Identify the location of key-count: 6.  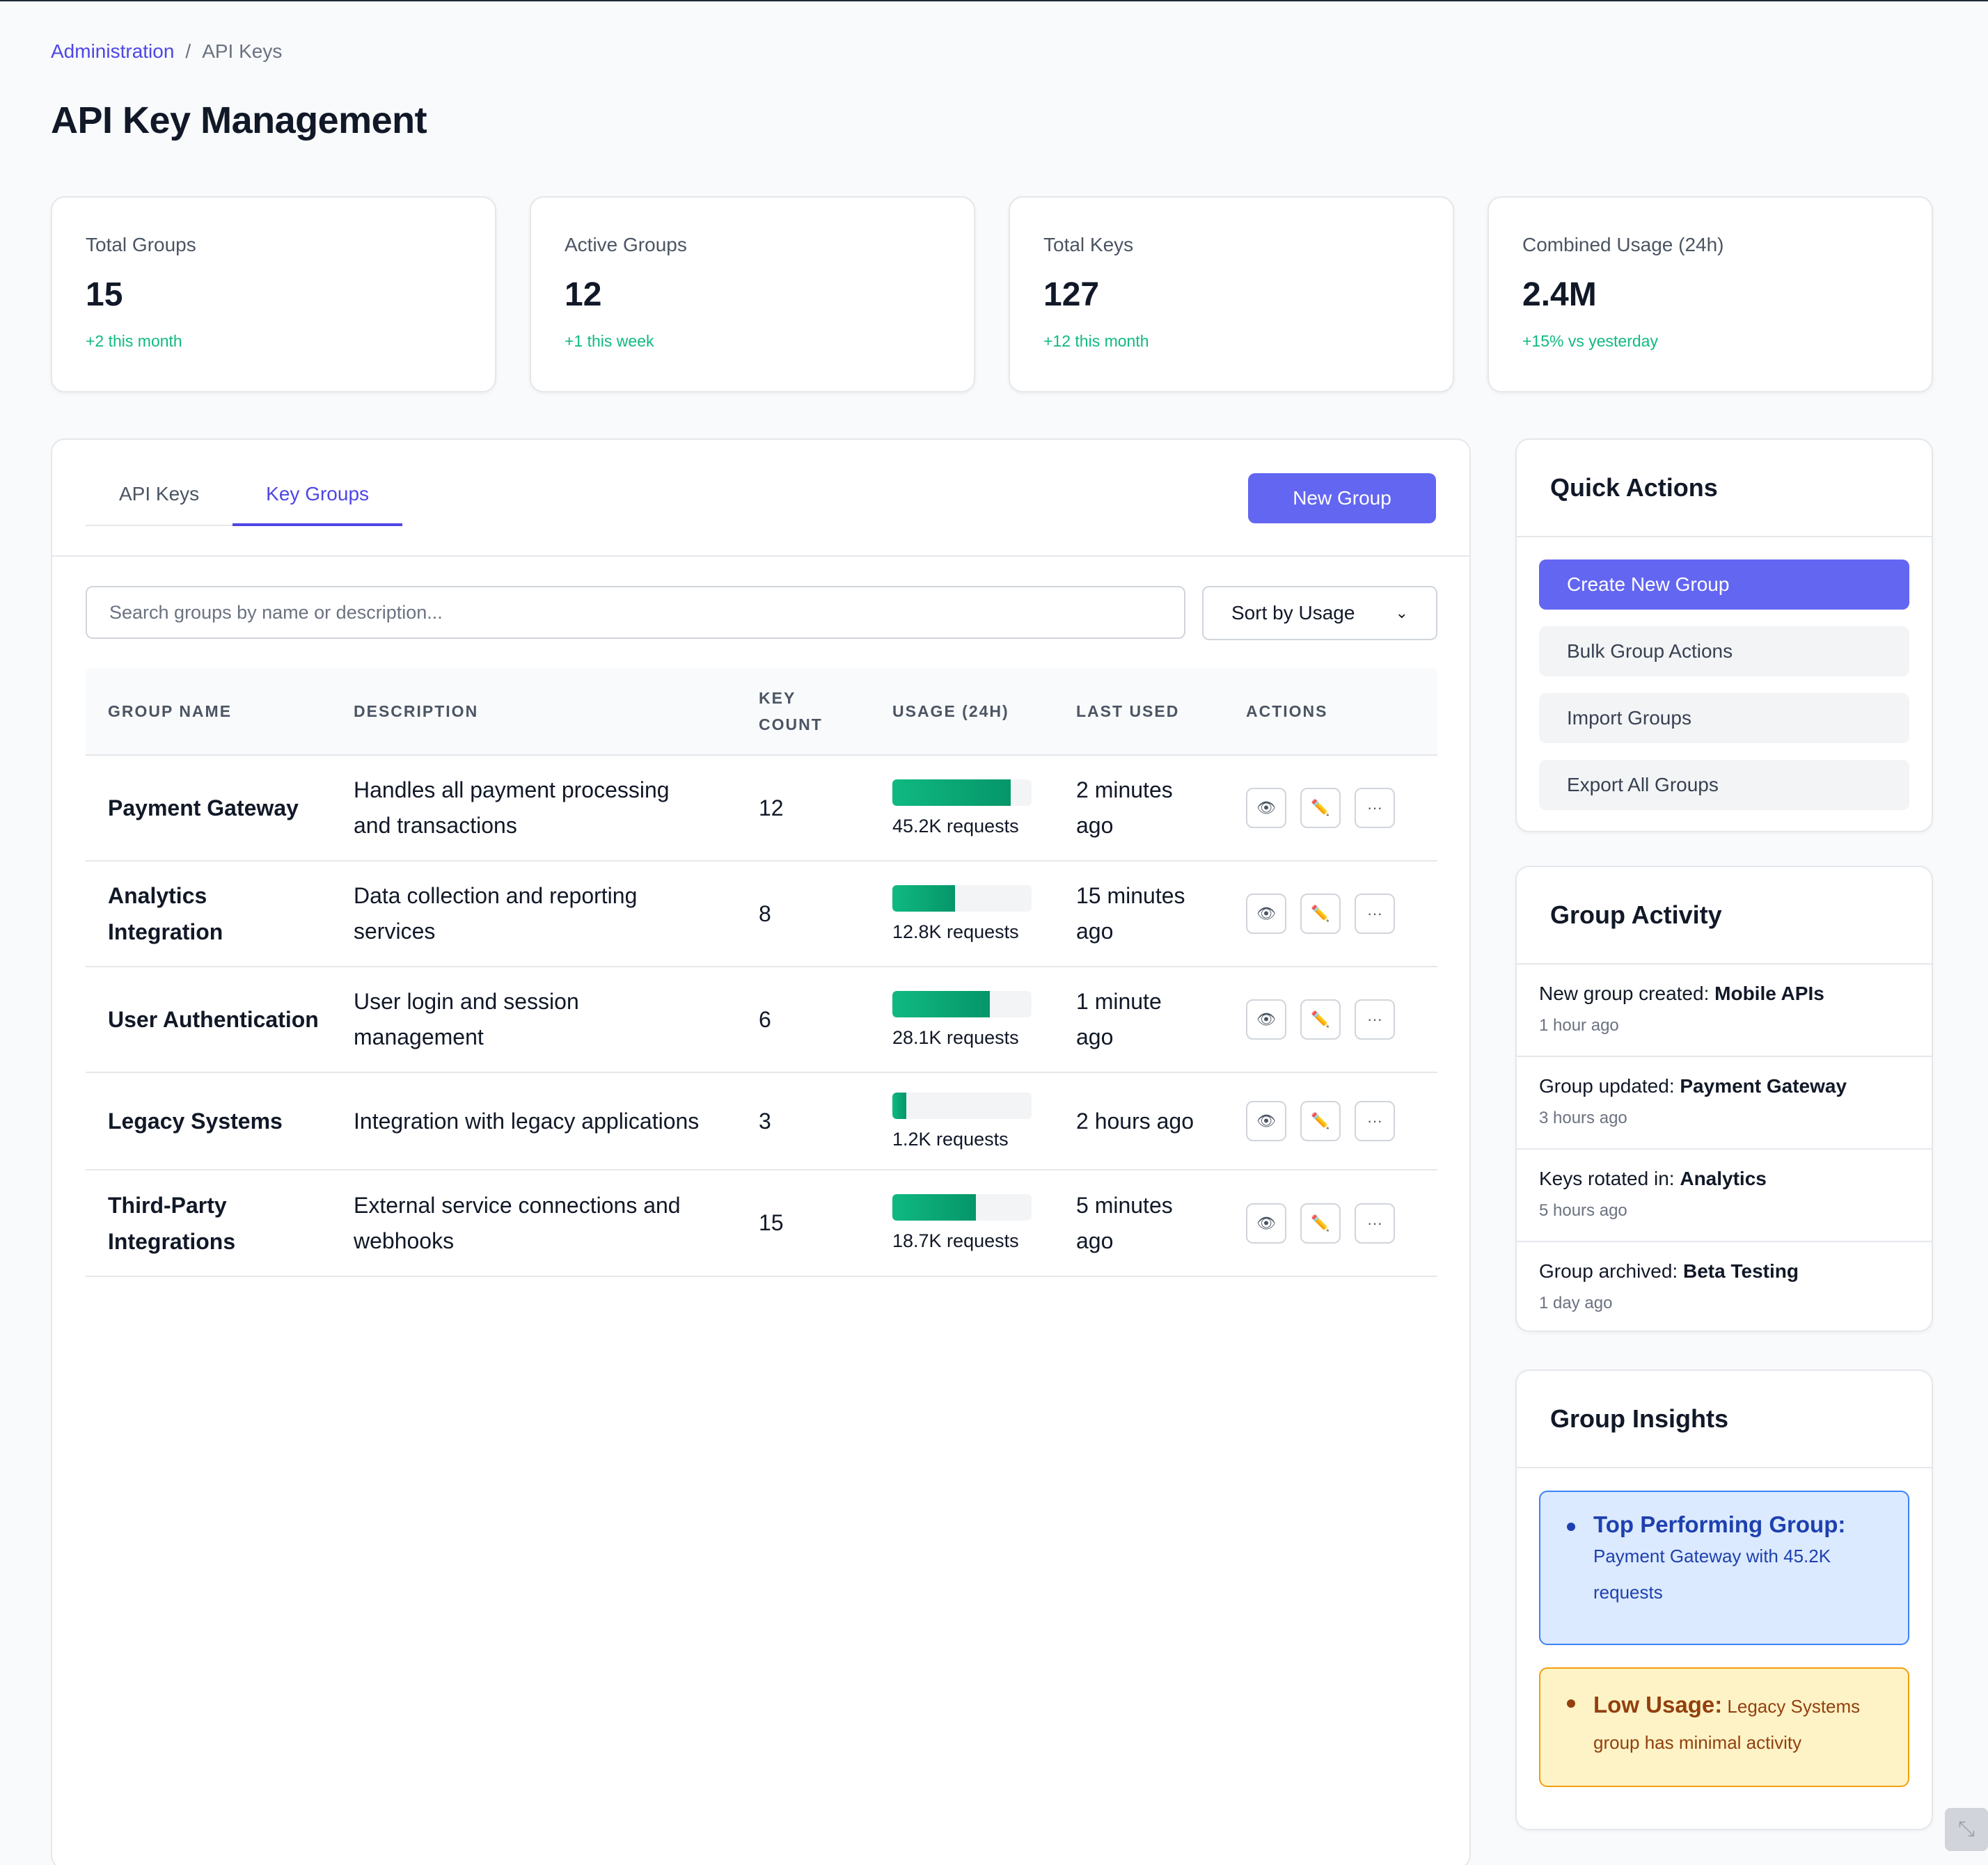
(765, 1019).